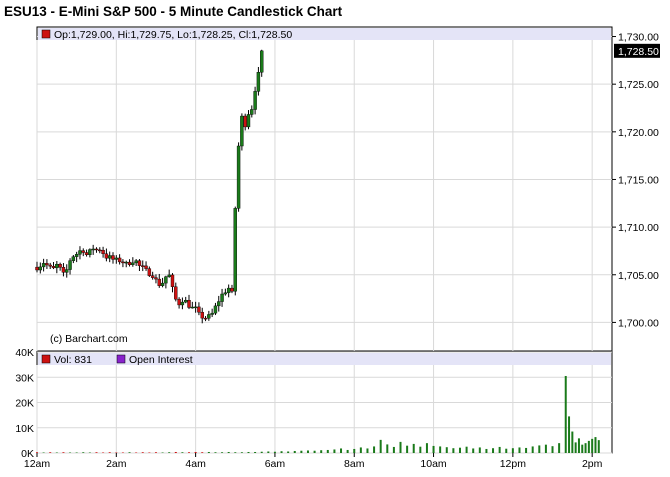 The width and height of the screenshot is (670, 477). I want to click on price-tick-label: 1,715.00, so click(638, 180).